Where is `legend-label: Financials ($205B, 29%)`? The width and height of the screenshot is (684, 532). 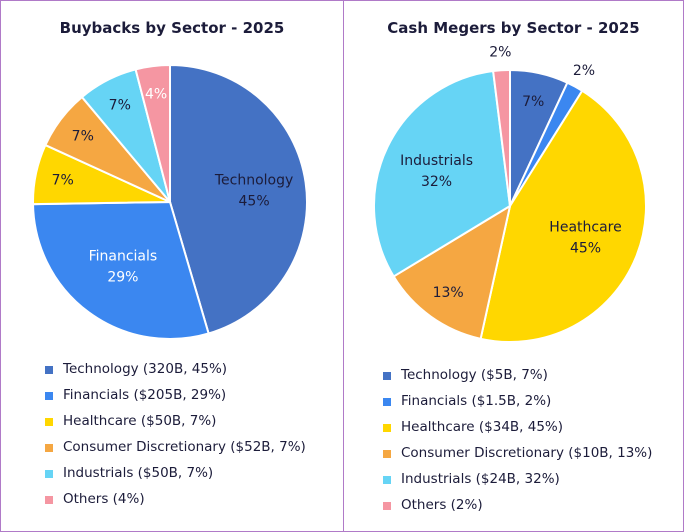
legend-label: Financials ($205B, 29%) is located at coordinates (145, 395).